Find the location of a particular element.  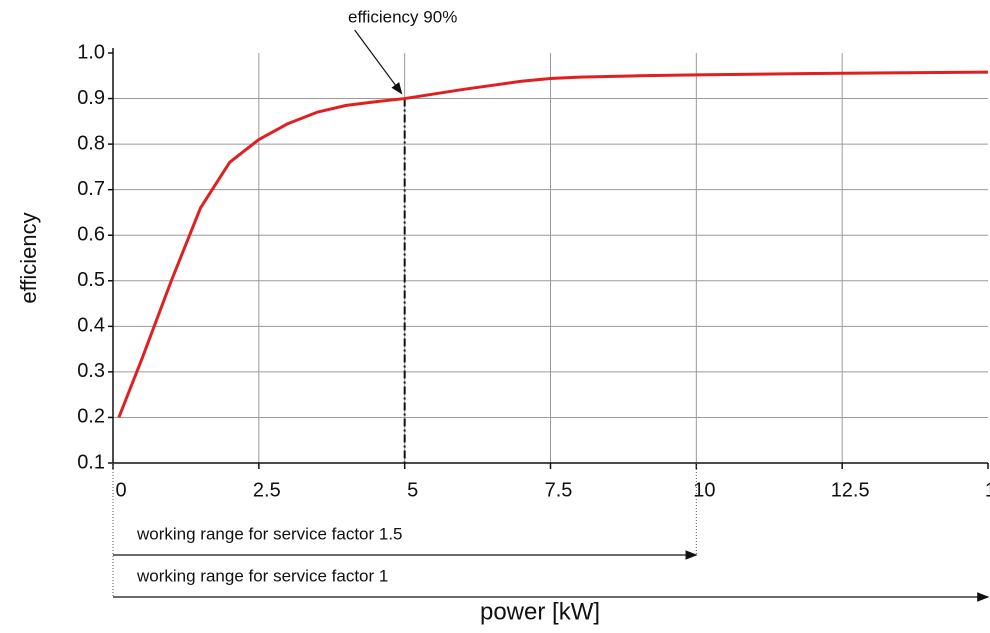

y-tick-label: 1.0 is located at coordinates (91, 52).